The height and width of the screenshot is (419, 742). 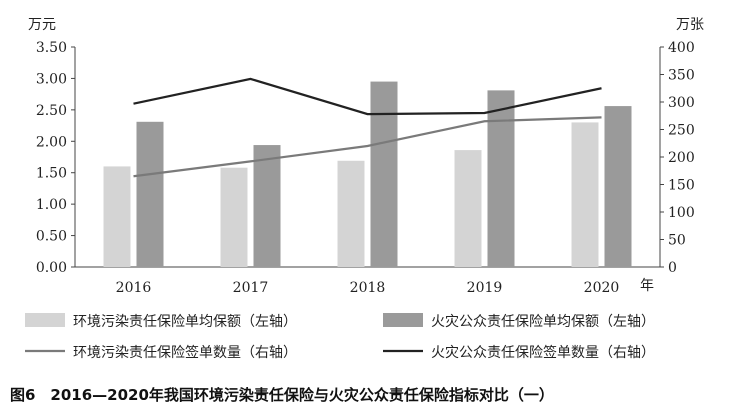 What do you see at coordinates (51, 79) in the screenshot?
I see `left-tick-label: 3.00` at bounding box center [51, 79].